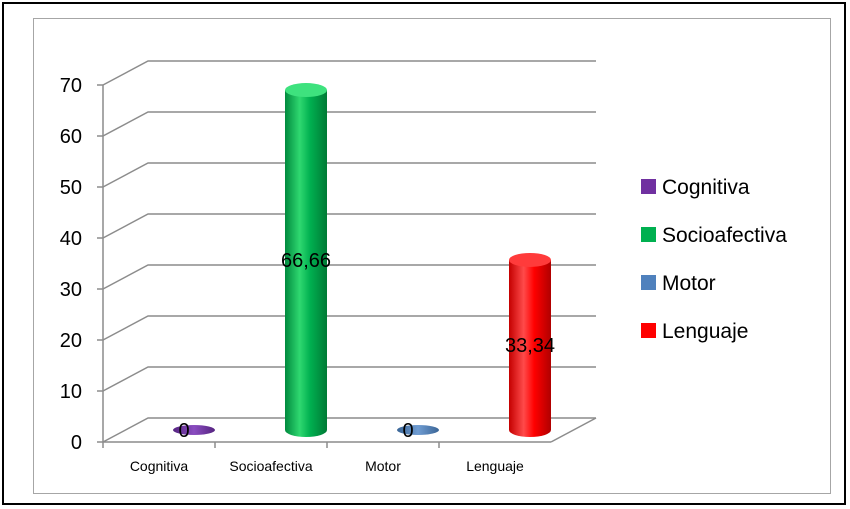 Image resolution: width=850 pixels, height=509 pixels. I want to click on x-tick-label: Socioafectiva, so click(270, 466).